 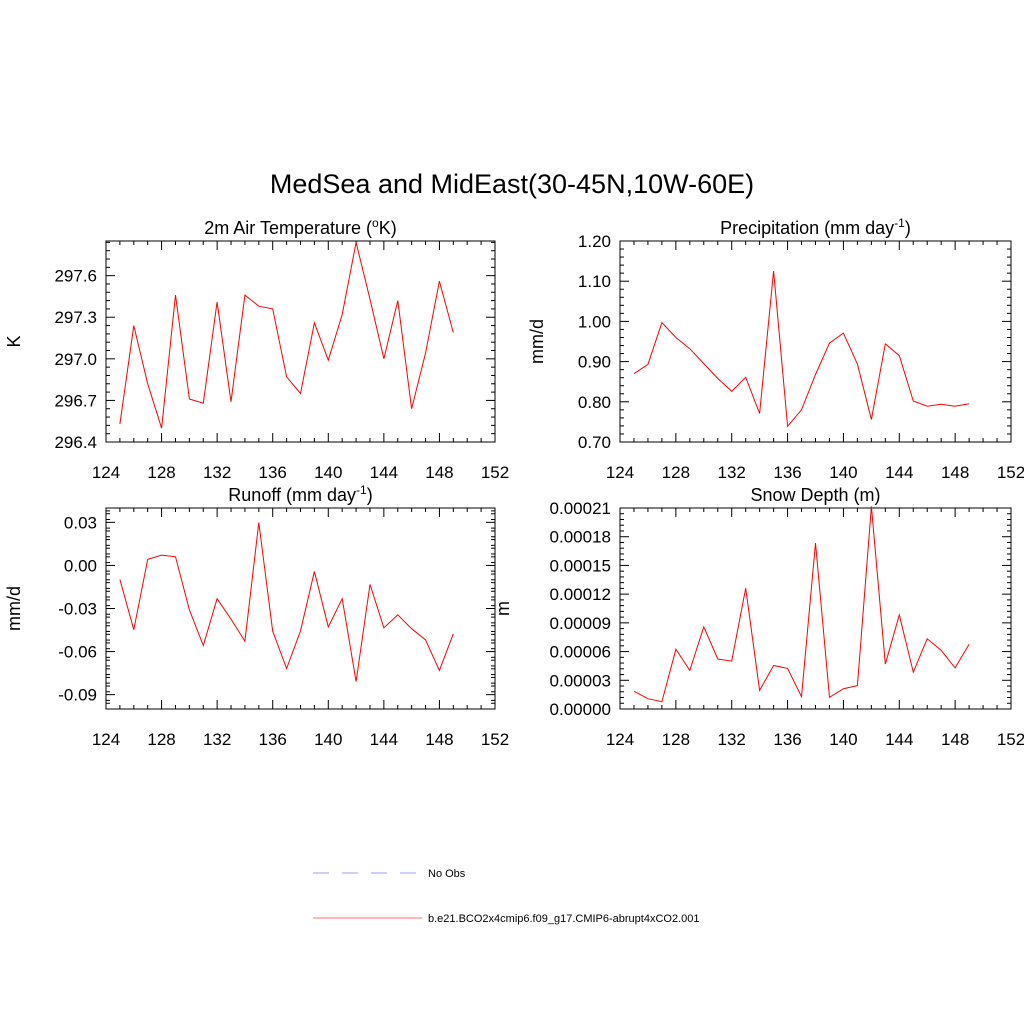 I want to click on y-tick-label: 0.00012, so click(x=580, y=594).